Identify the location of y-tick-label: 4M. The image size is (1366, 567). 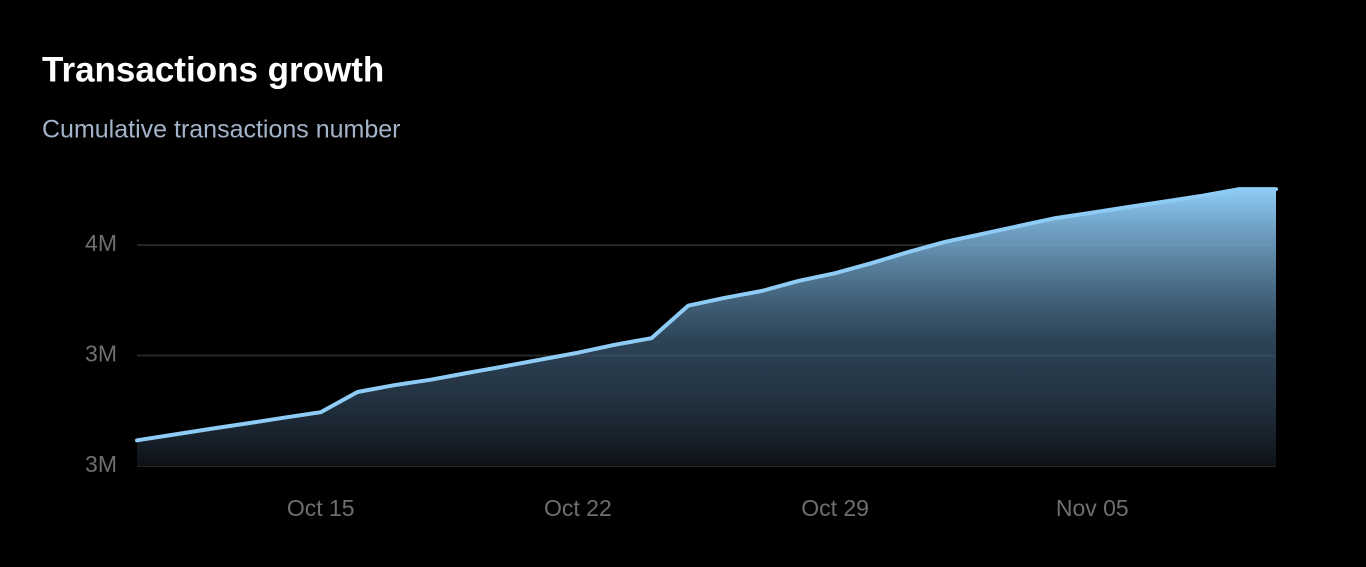
(101, 243).